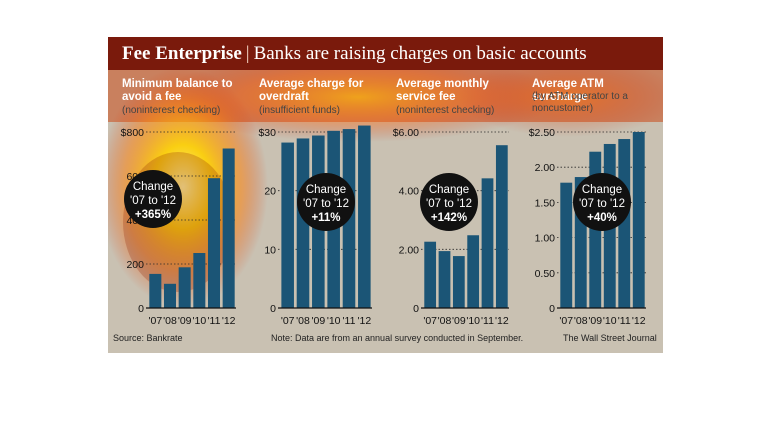 Image resolution: width=770 pixels, height=448 pixels. Describe the element at coordinates (270, 250) in the screenshot. I see `panel-2-tick-label: 10` at that location.